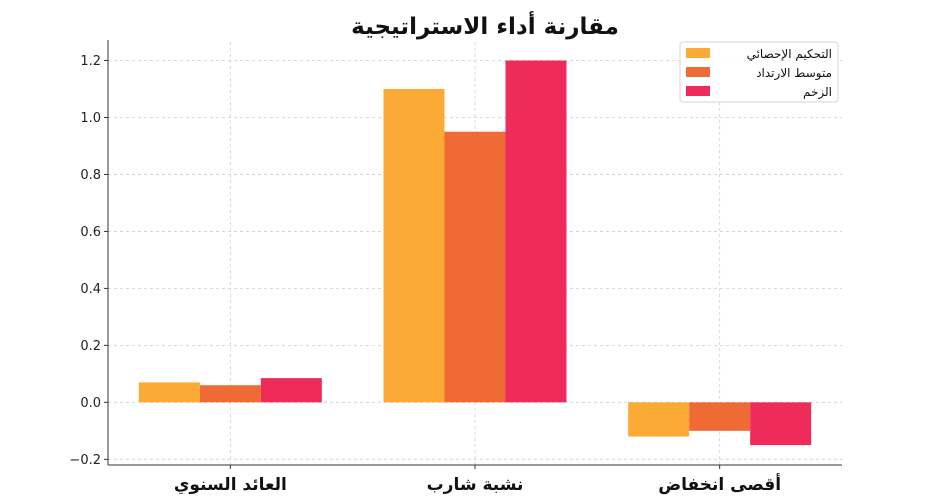 The height and width of the screenshot is (503, 950). Describe the element at coordinates (789, 54) in the screenshot. I see `legend-label: التحكيم الإحصائي` at that location.